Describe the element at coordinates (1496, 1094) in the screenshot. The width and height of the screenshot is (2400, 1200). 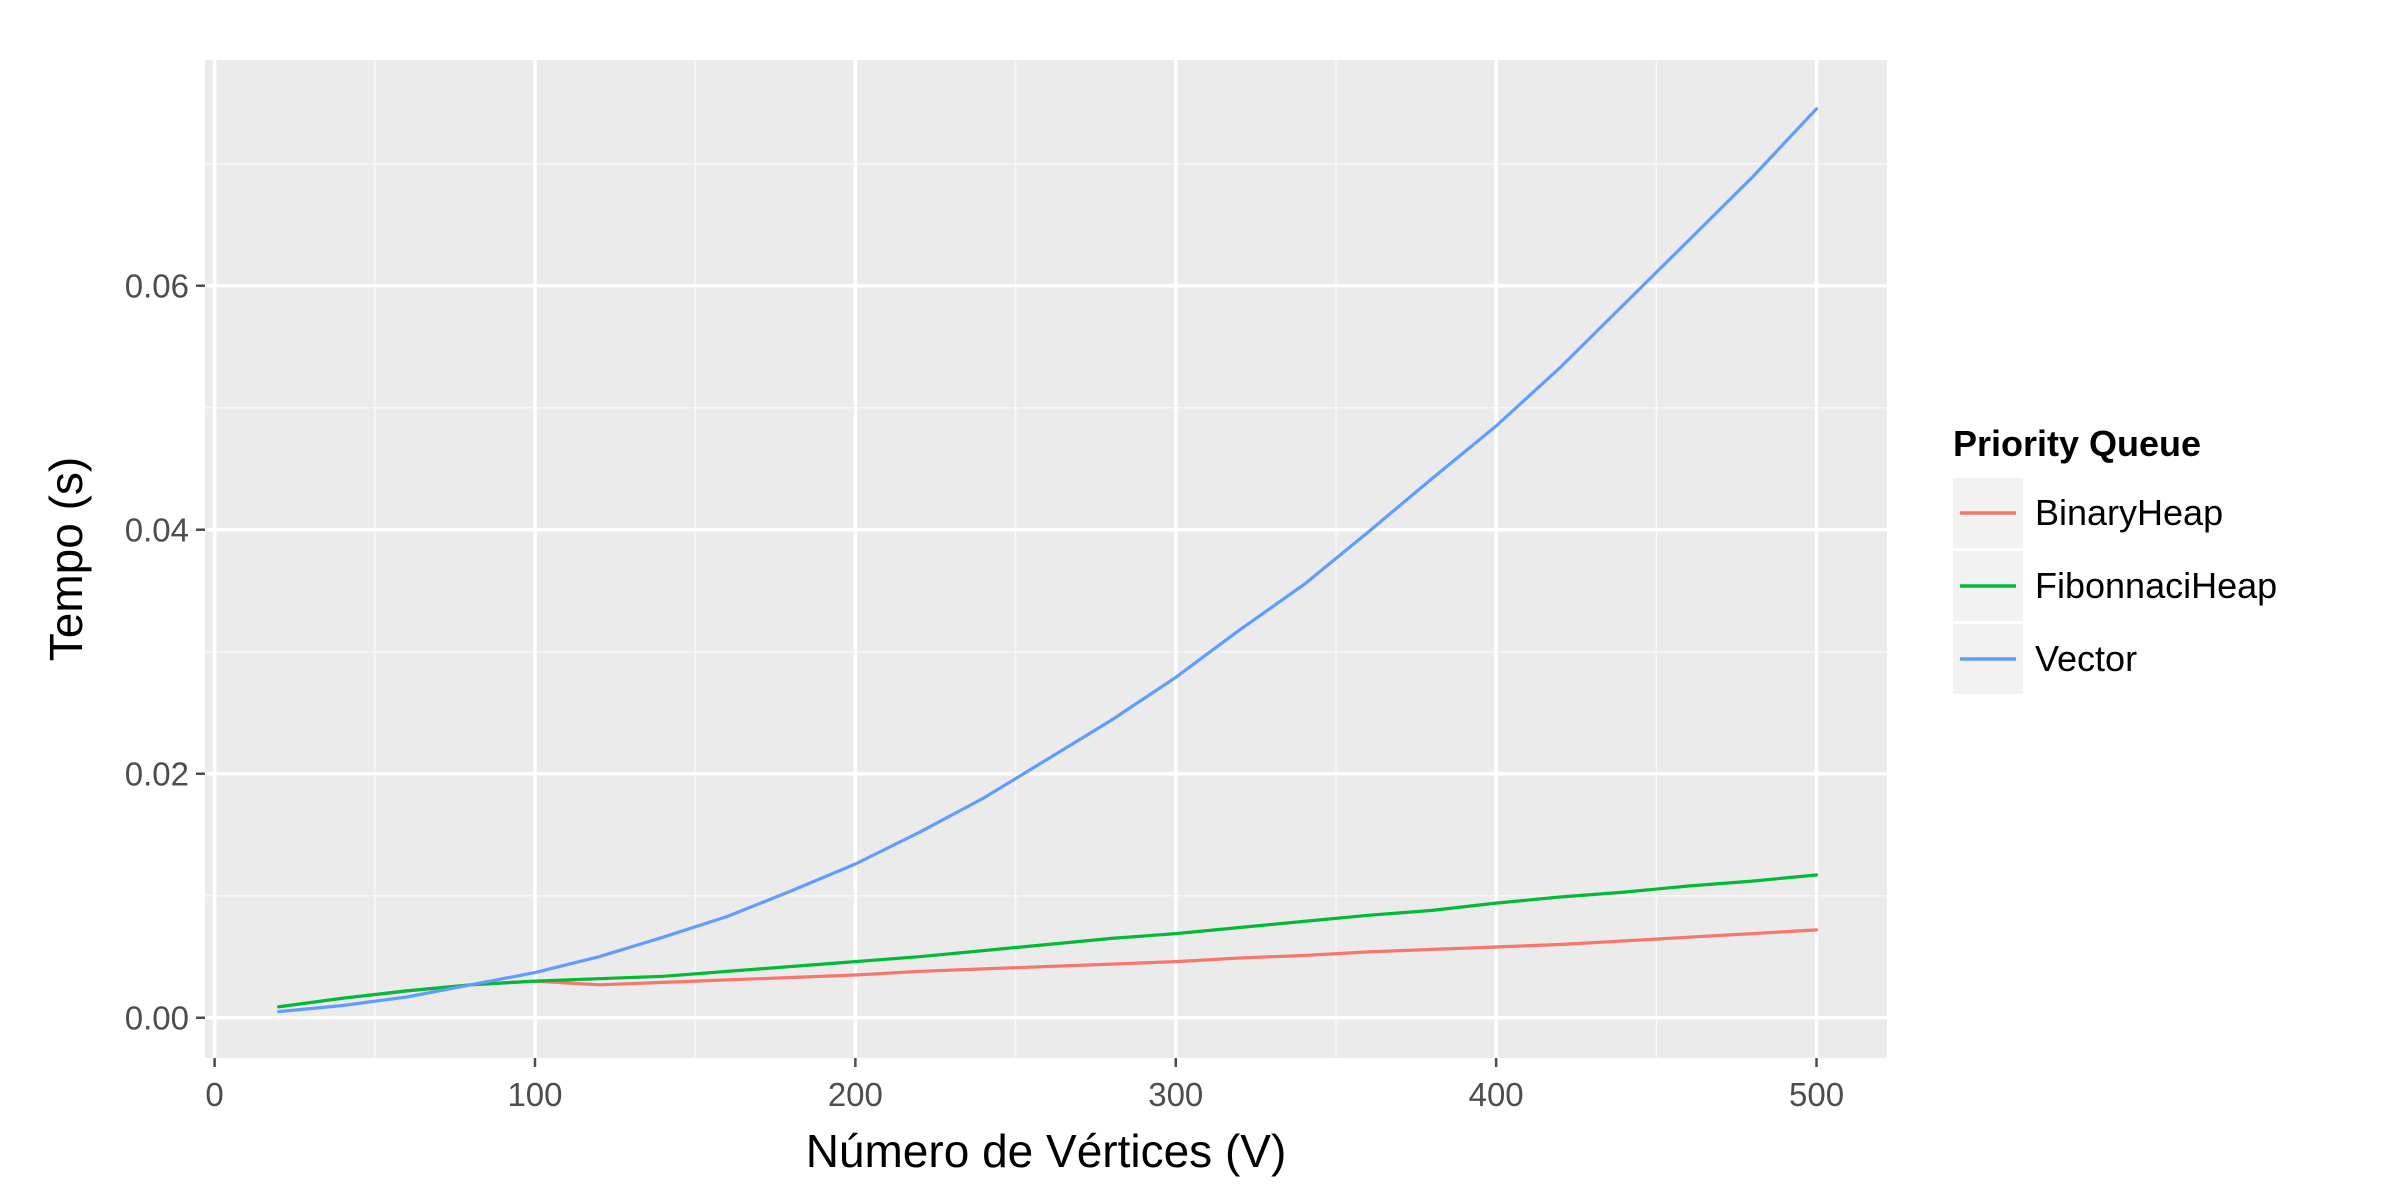
I see `x-tick-label: 400` at that location.